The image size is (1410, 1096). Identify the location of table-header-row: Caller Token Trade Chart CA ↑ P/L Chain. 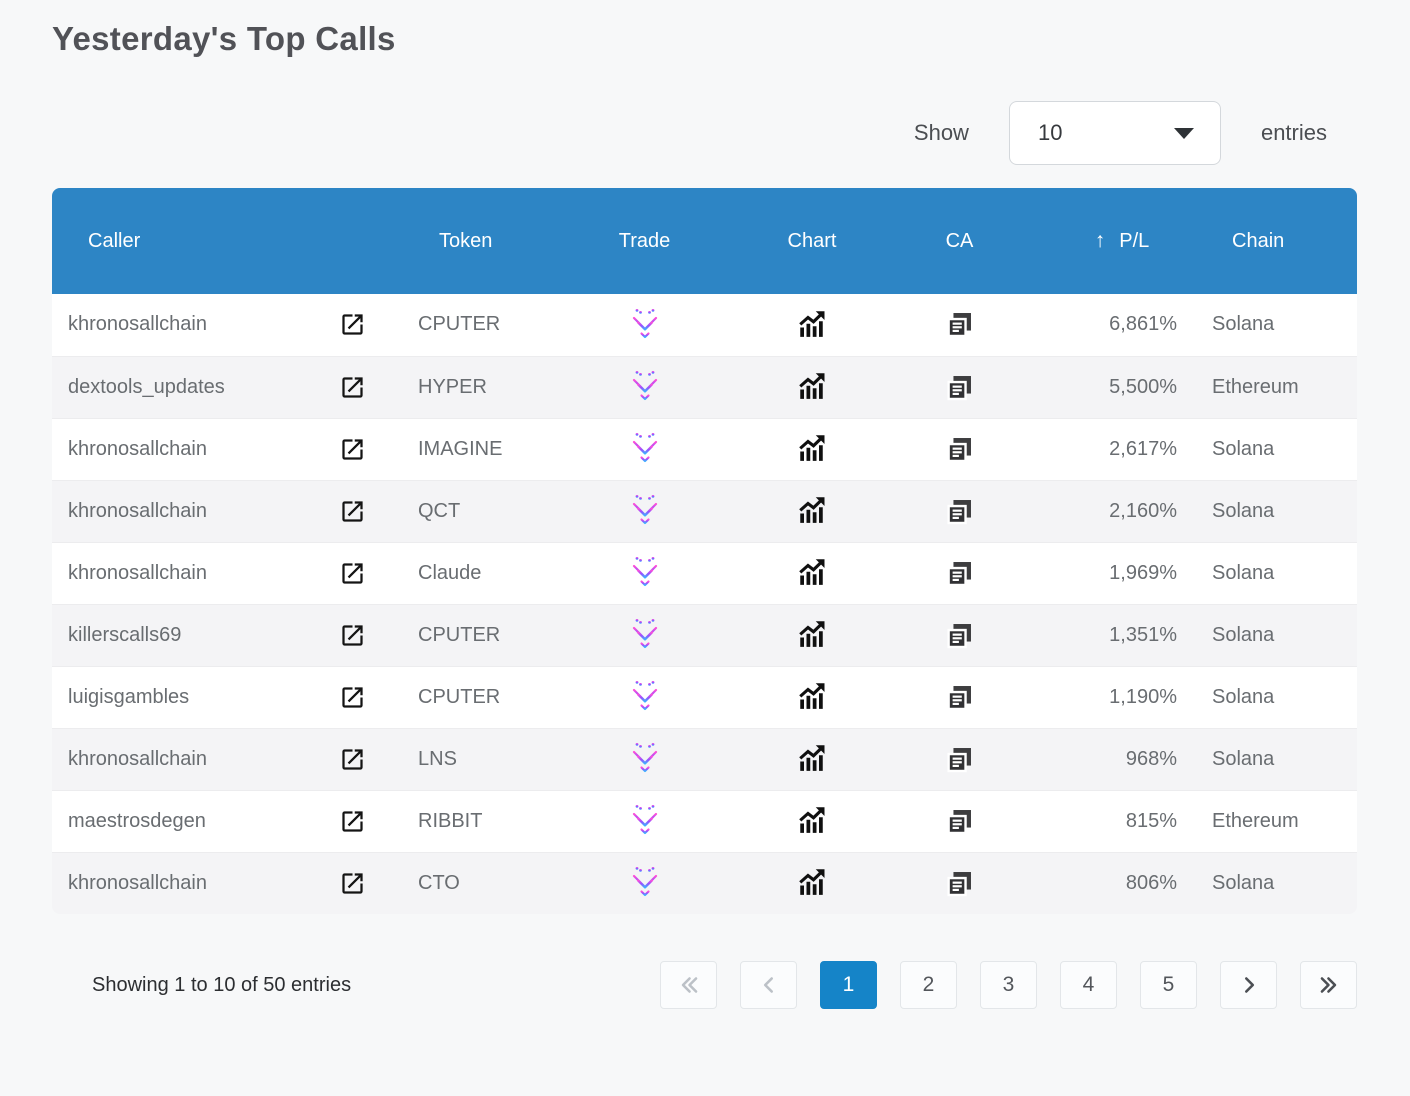
(704, 241).